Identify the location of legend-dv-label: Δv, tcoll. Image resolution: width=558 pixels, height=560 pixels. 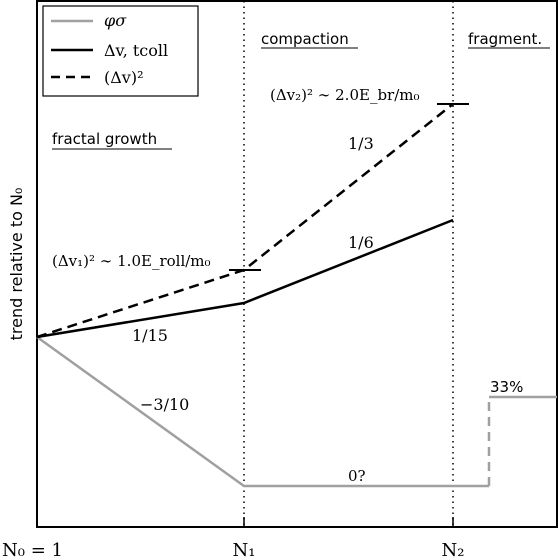
(136, 50).